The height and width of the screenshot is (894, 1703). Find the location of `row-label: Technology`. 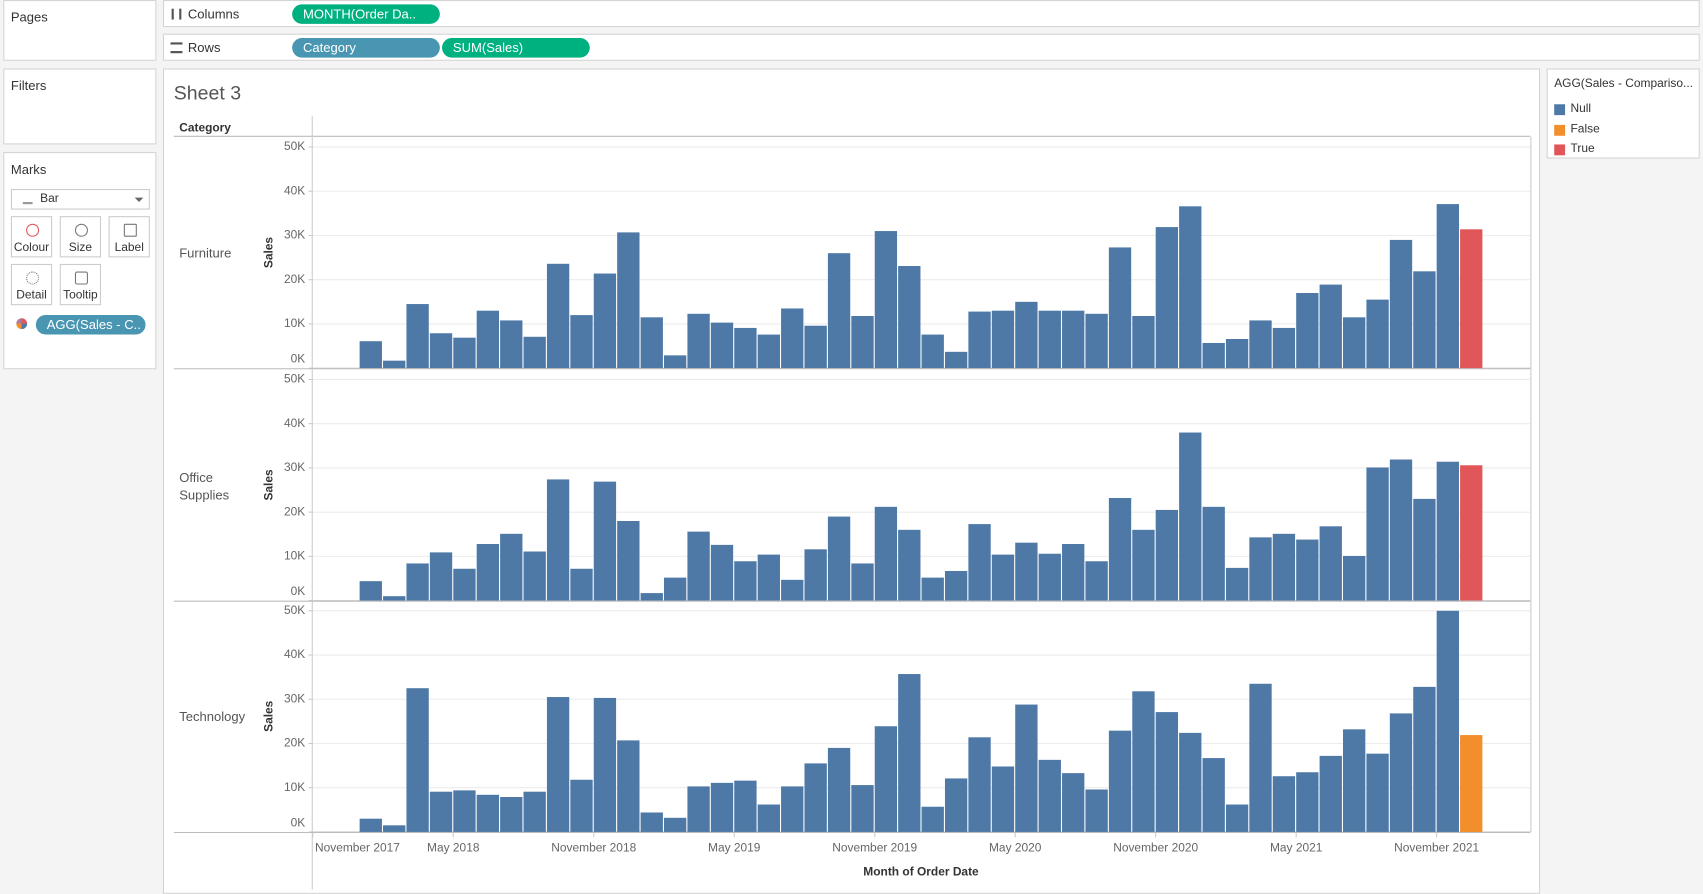

row-label: Technology is located at coordinates (212, 716).